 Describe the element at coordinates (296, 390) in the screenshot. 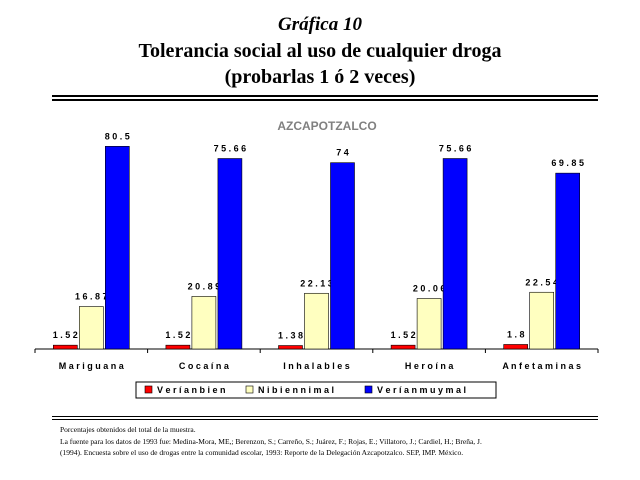

I see `legend-label: N i b i e n n i m a l` at that location.